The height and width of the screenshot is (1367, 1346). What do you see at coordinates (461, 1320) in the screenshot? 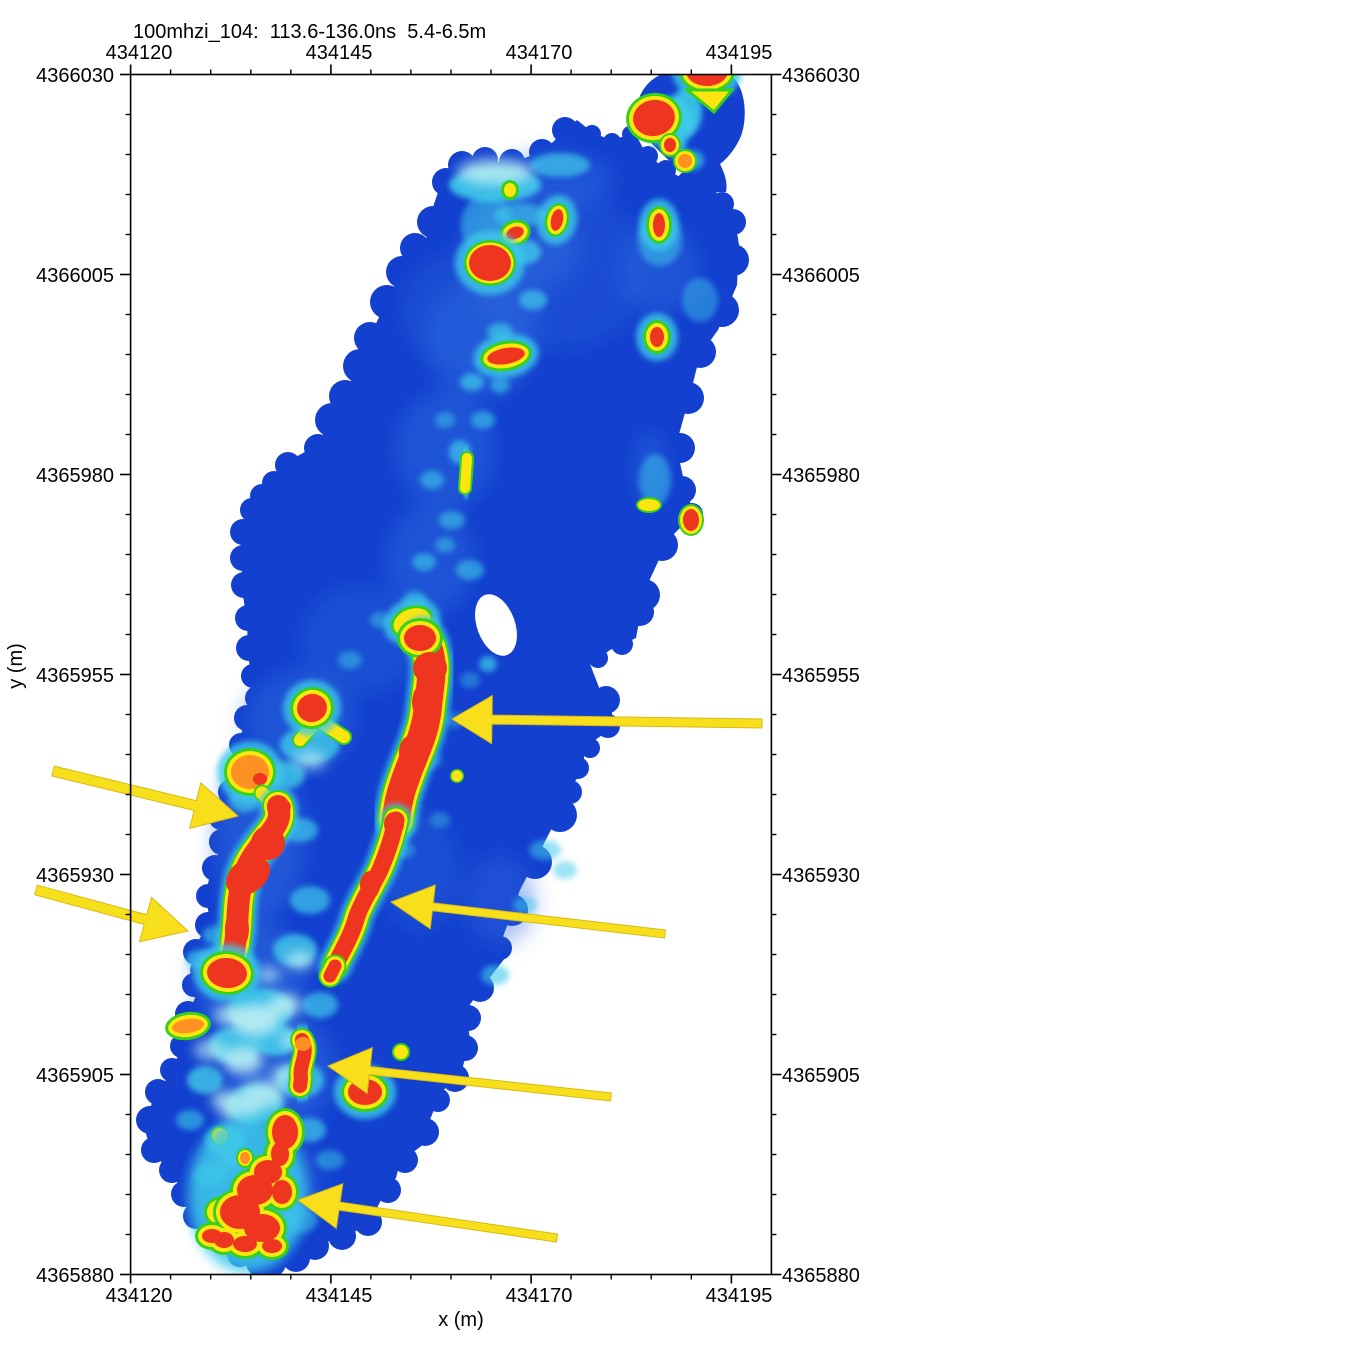
I see `svg-text: x (m)` at bounding box center [461, 1320].